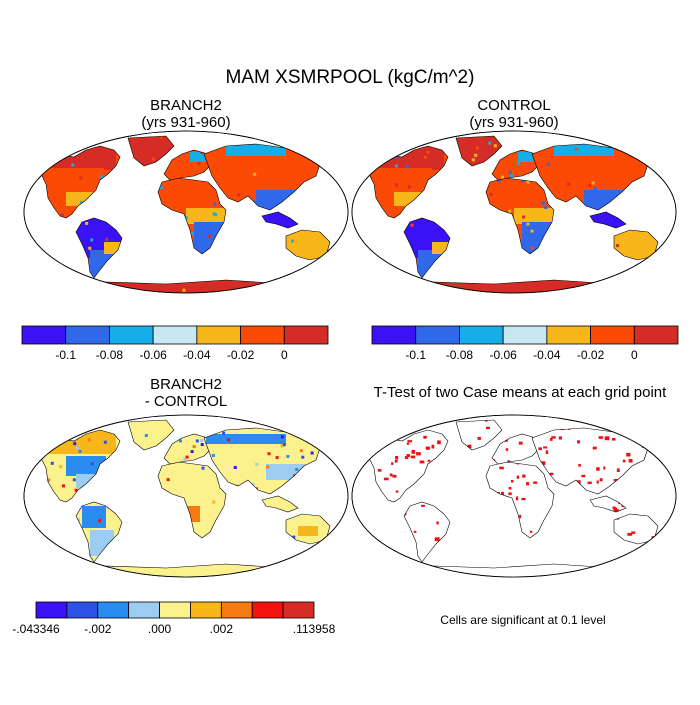 This screenshot has height=705, width=700. I want to click on colorbar-branch2: -0.1 -0.08 -0.06 -0.04 -0.02 0, so click(175, 343).